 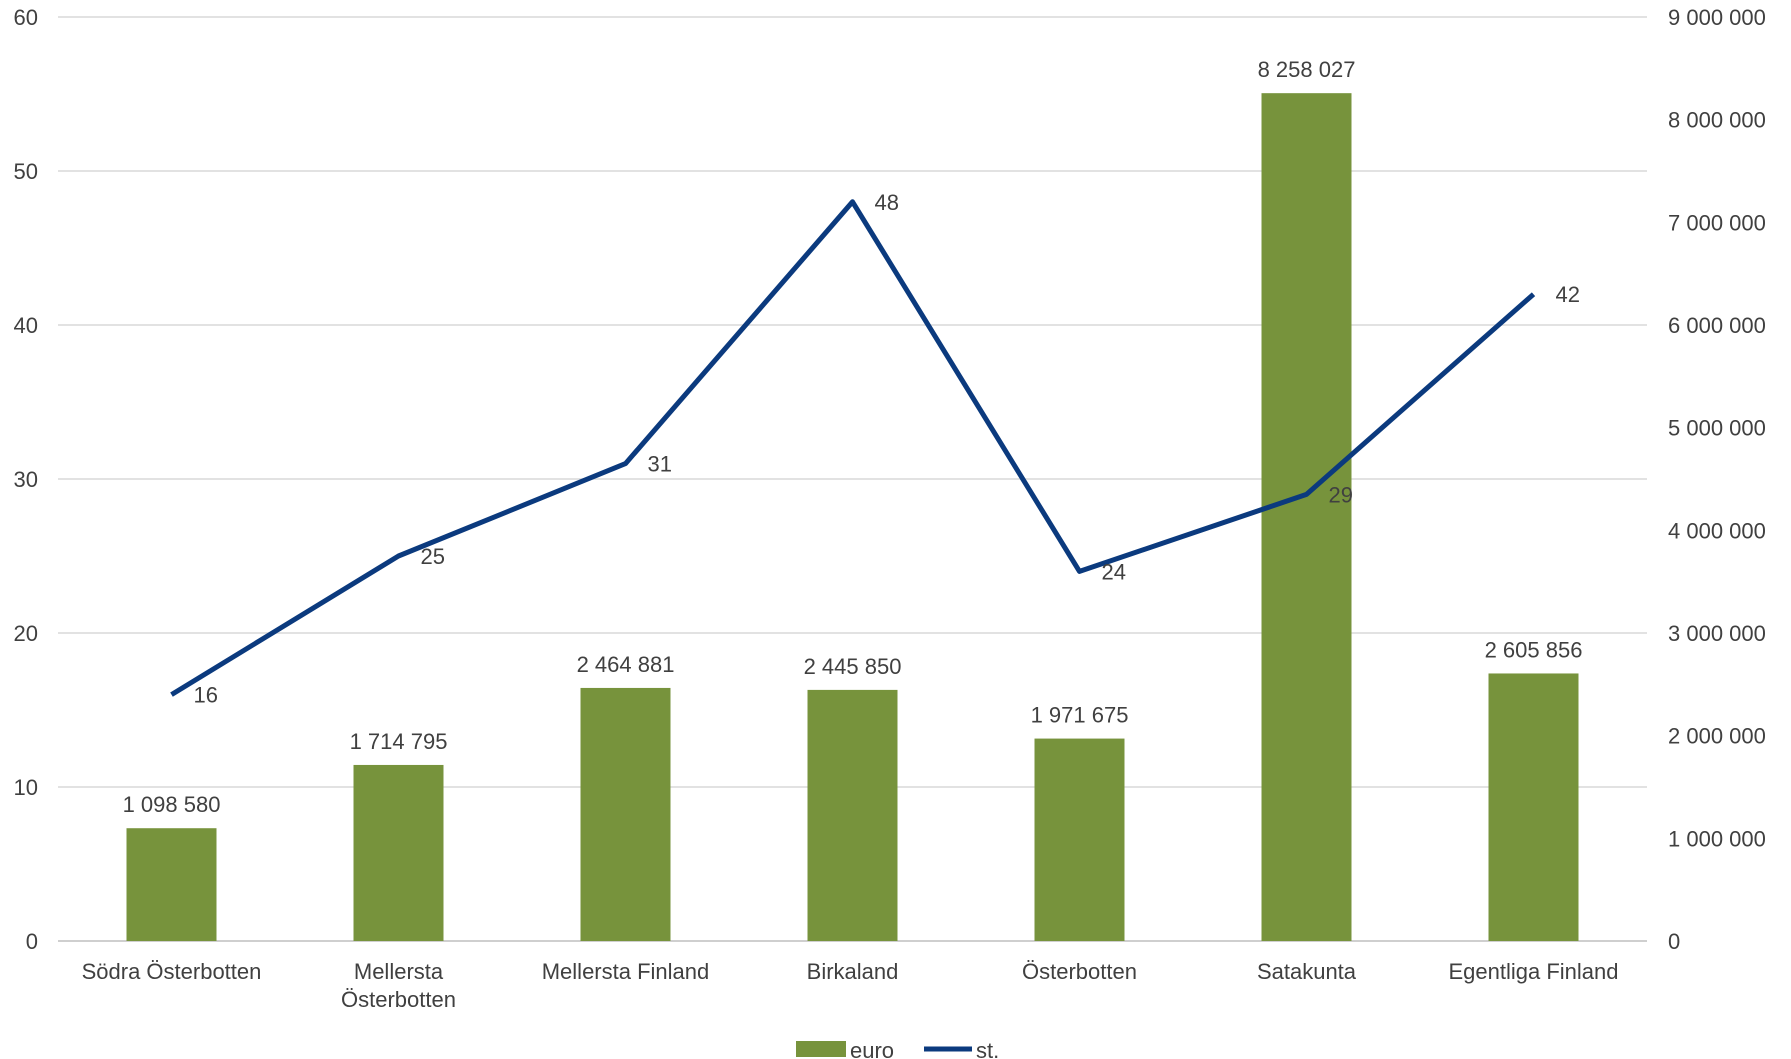 I want to click on right-axis-tick-label: 4 000 000, so click(x=1717, y=530).